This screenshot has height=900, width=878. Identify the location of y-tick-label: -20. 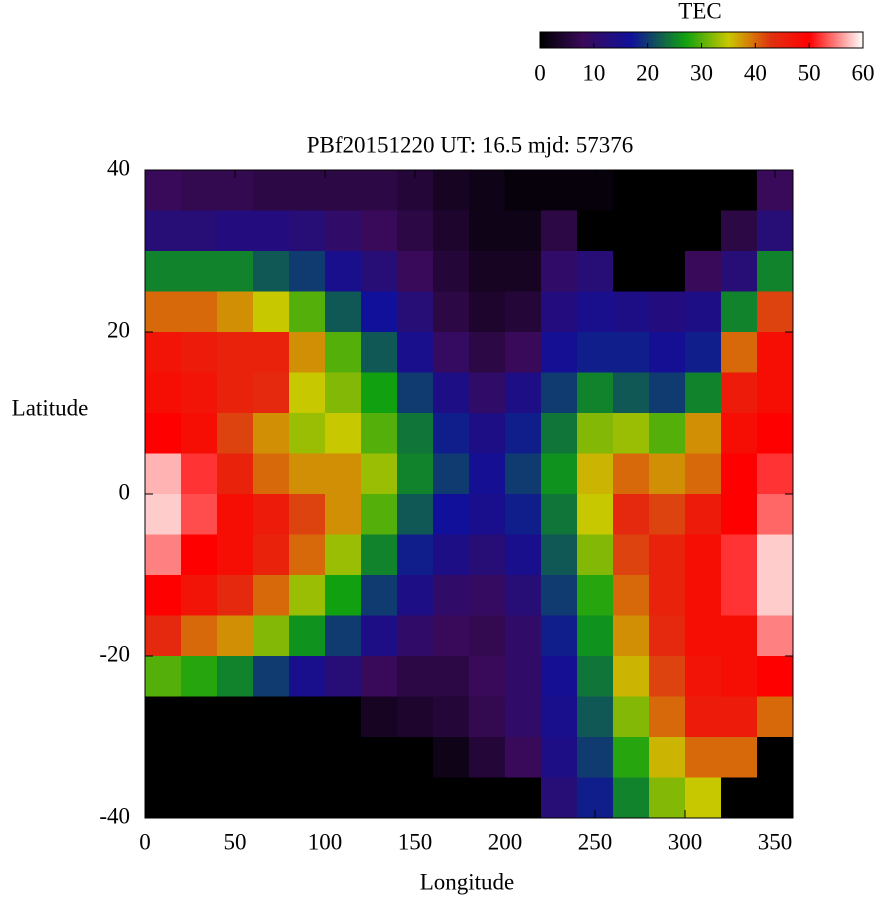
(114, 653).